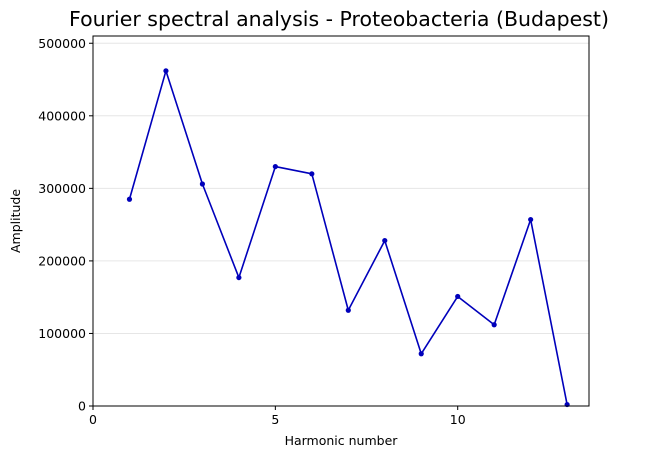 This screenshot has height=459, width=661. Describe the element at coordinates (62, 188) in the screenshot. I see `y-tick-label-3: 300000` at that location.